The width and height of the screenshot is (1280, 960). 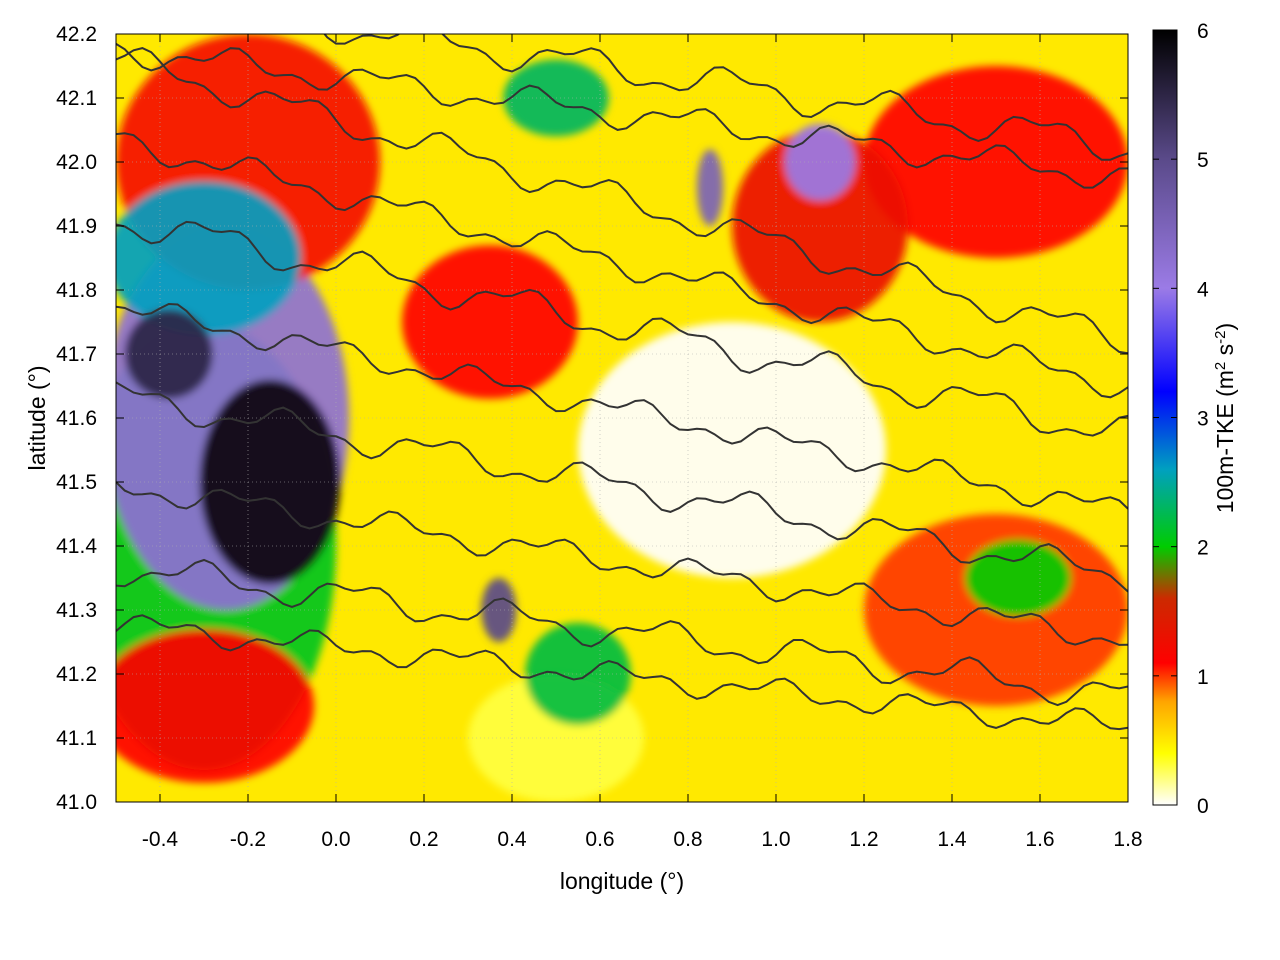 What do you see at coordinates (76, 98) in the screenshot?
I see `y-tick-label: 42.1` at bounding box center [76, 98].